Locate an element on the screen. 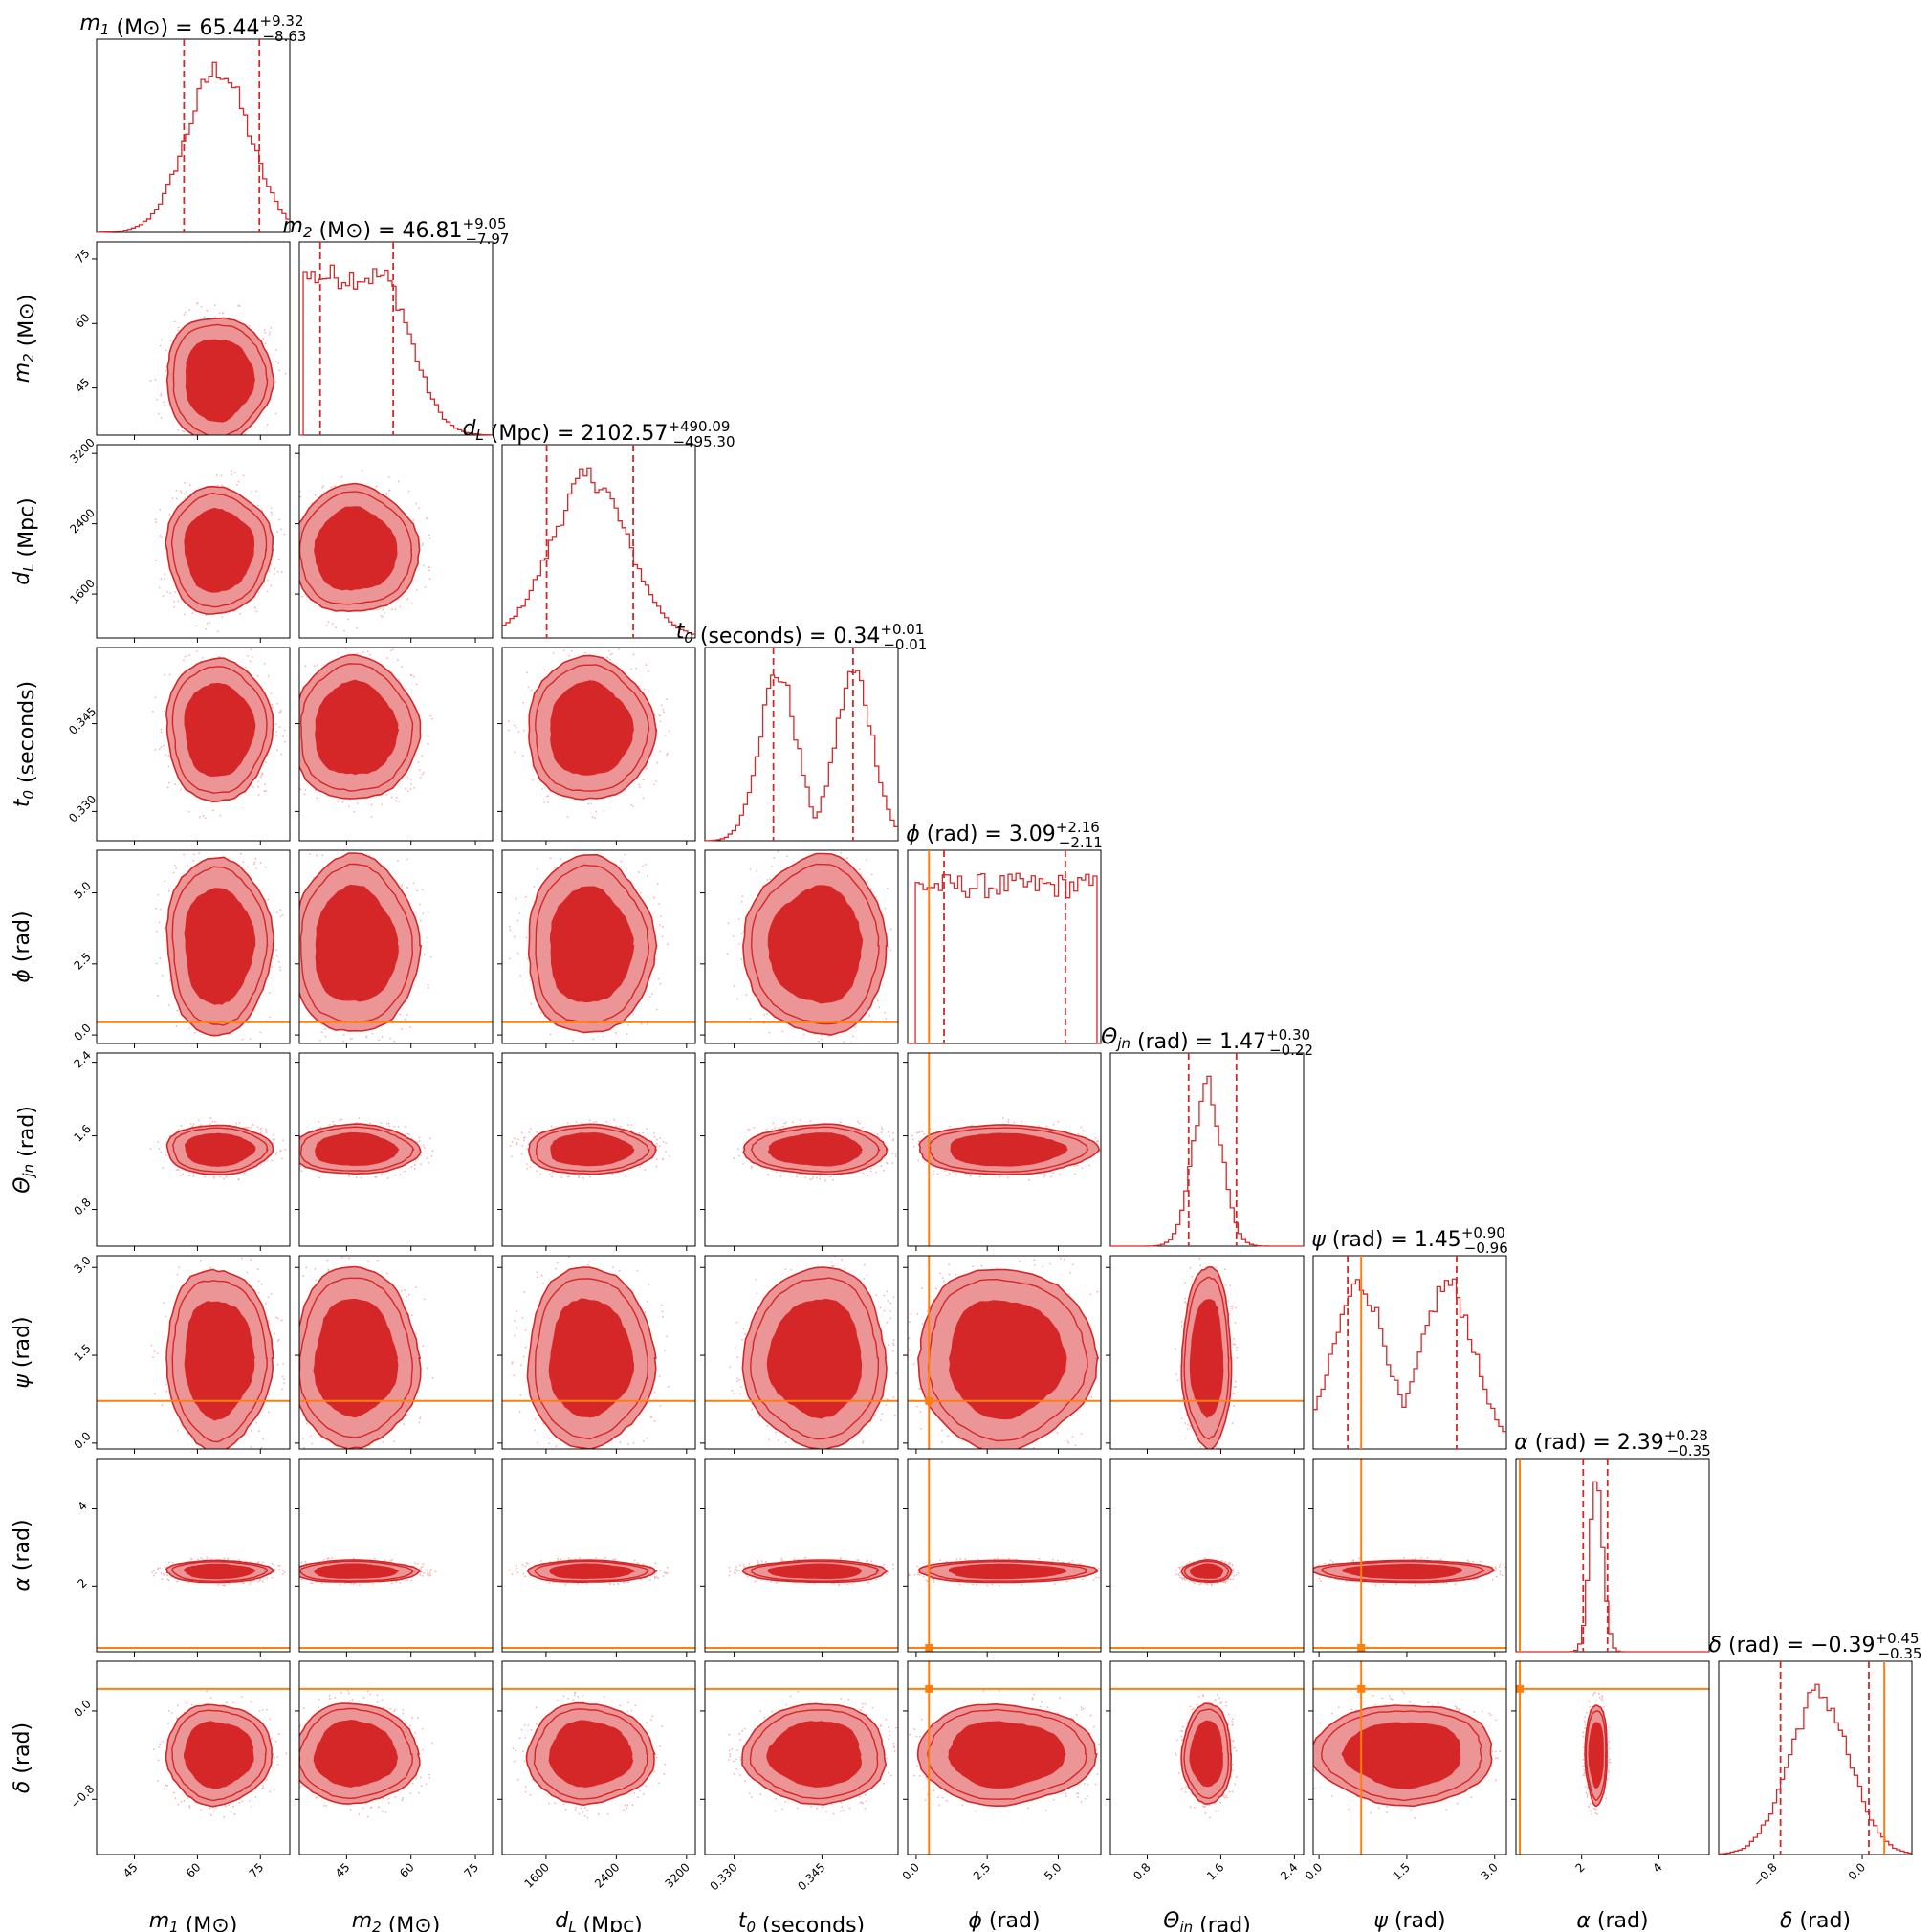 This screenshot has width=1932, height=1932. scatter-panel-phi-delta is located at coordinates (1002, 1759).